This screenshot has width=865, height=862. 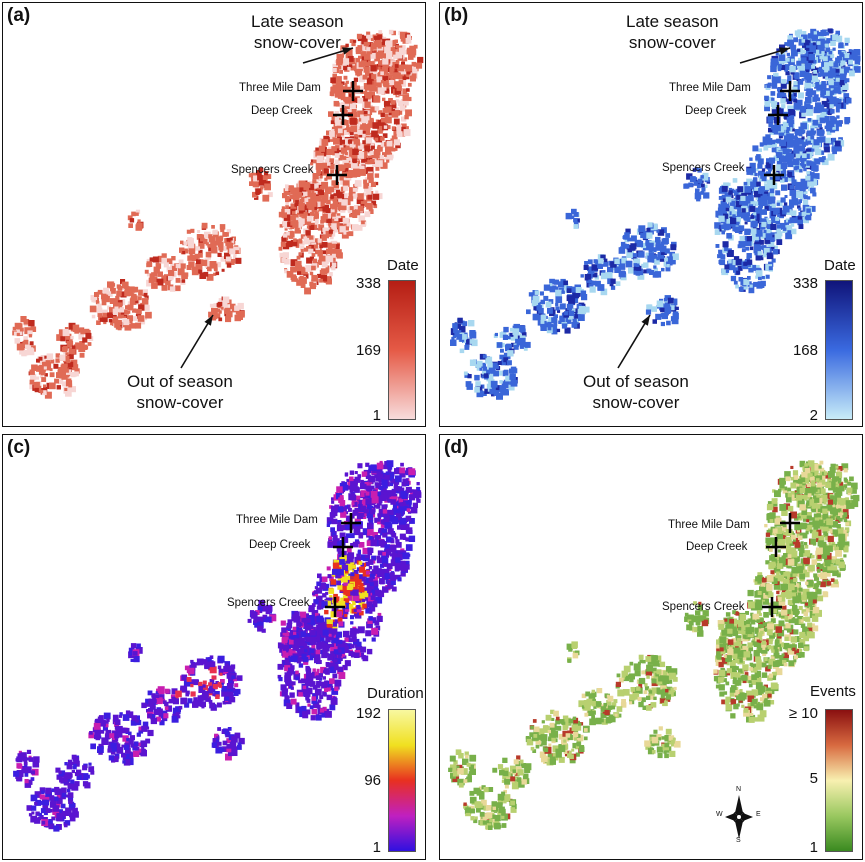 I want to click on panel-label: (b), so click(x=456, y=15).